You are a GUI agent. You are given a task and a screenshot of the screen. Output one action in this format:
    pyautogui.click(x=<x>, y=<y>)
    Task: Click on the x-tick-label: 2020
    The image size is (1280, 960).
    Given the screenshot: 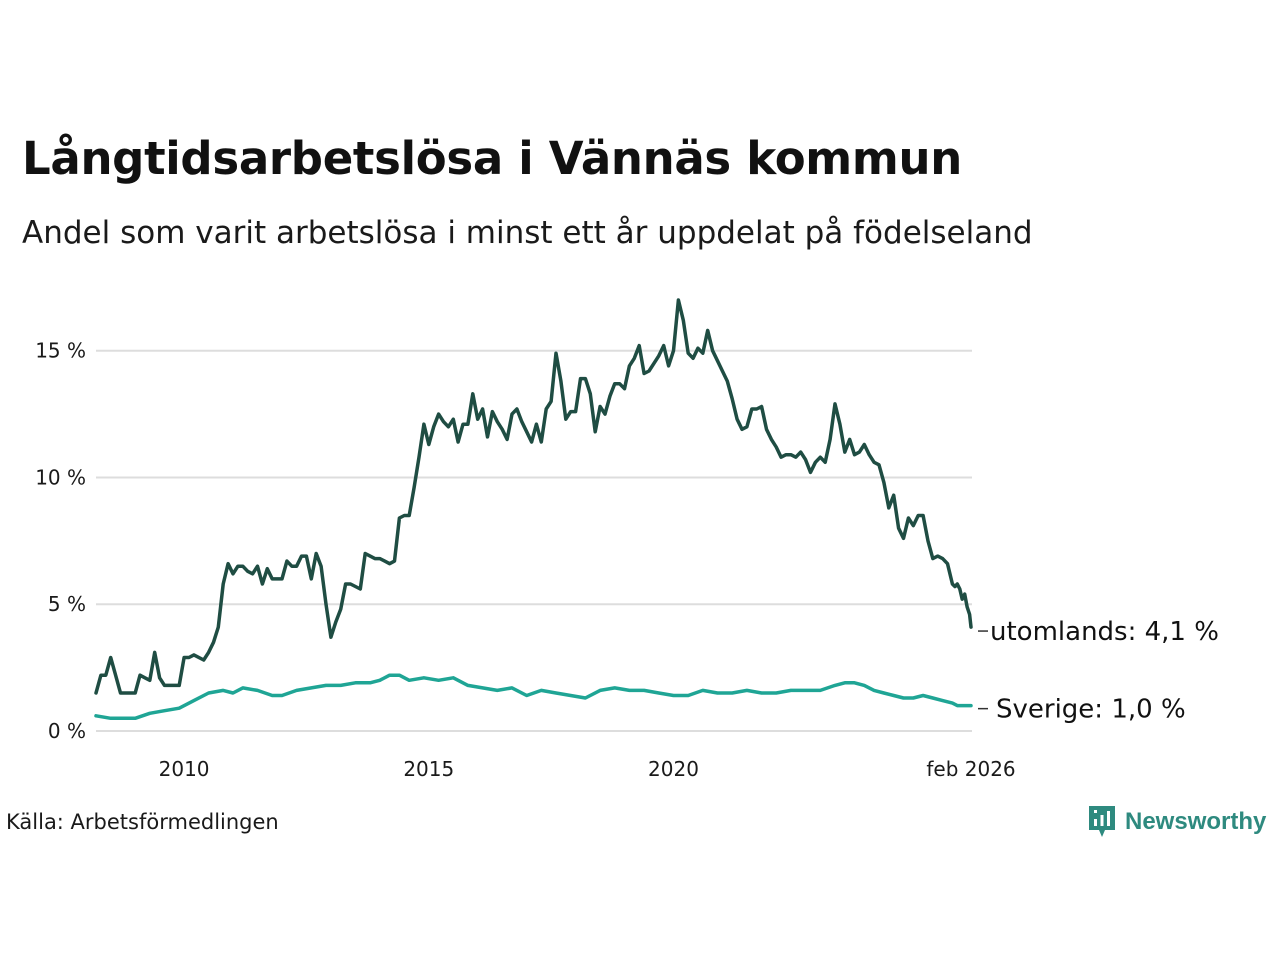 What is the action you would take?
    pyautogui.click(x=673, y=769)
    